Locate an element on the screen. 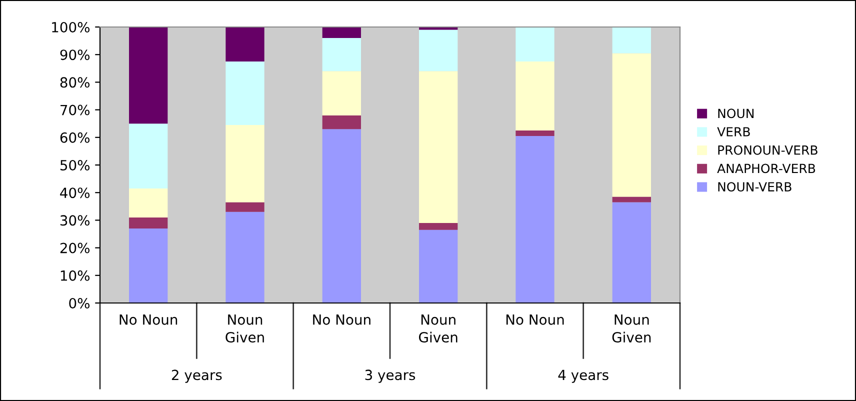 This screenshot has width=856, height=401. y-tick-label: 30% is located at coordinates (75, 220).